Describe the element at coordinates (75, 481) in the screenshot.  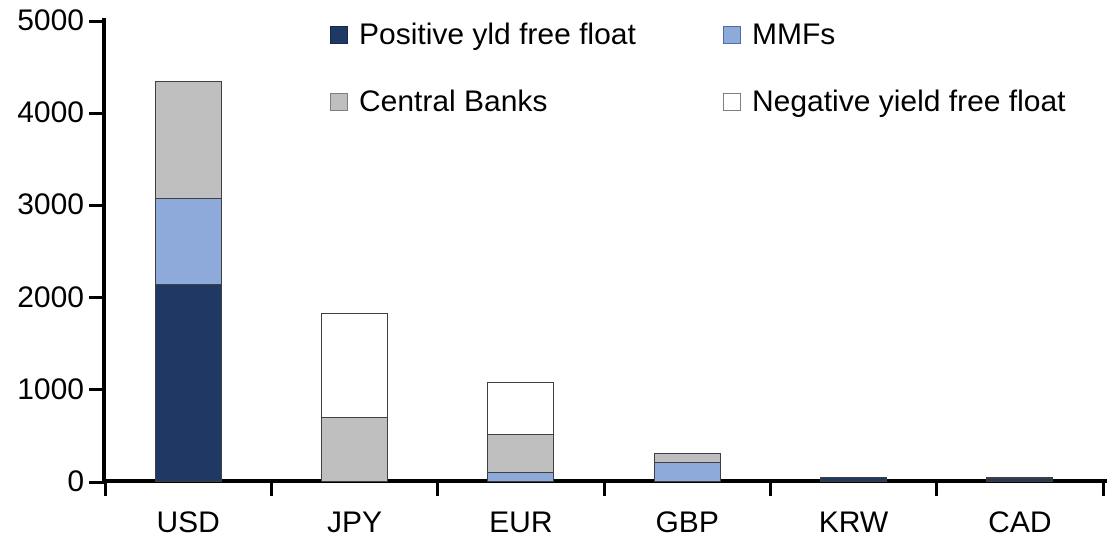
I see `y-tick-label: 0` at that location.